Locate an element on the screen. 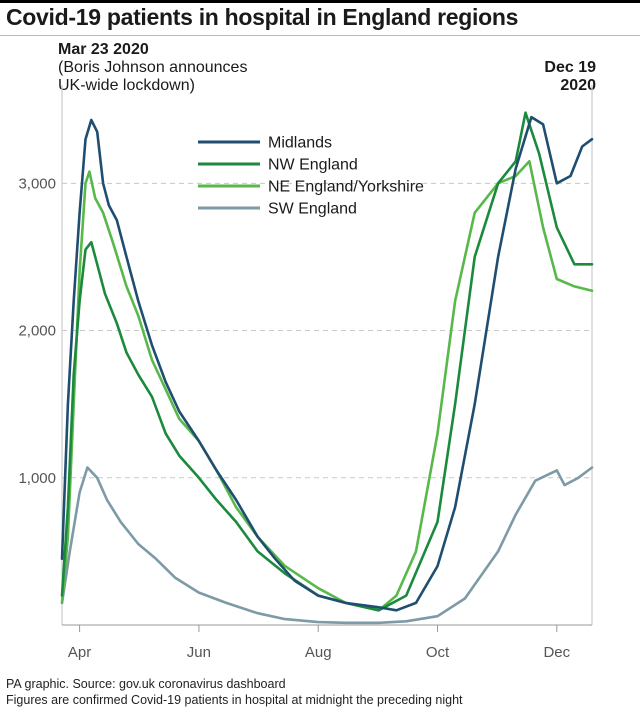  x-tick-label-jun: Jun is located at coordinates (199, 652).